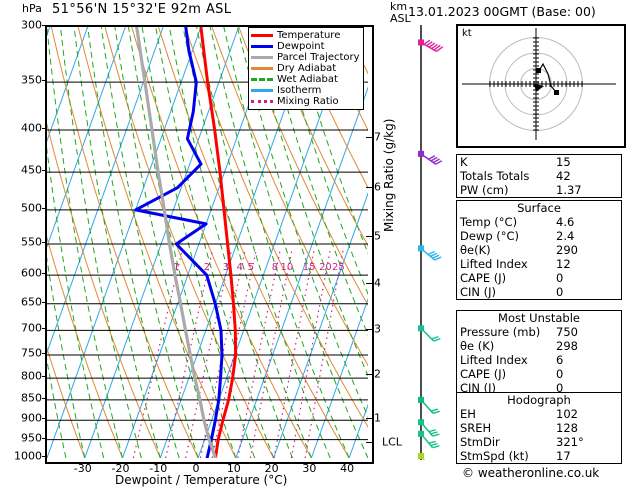 The height and width of the screenshot is (487, 629). Describe the element at coordinates (490, 236) in the screenshot. I see `table-row-label: Dewp (°C)` at that location.